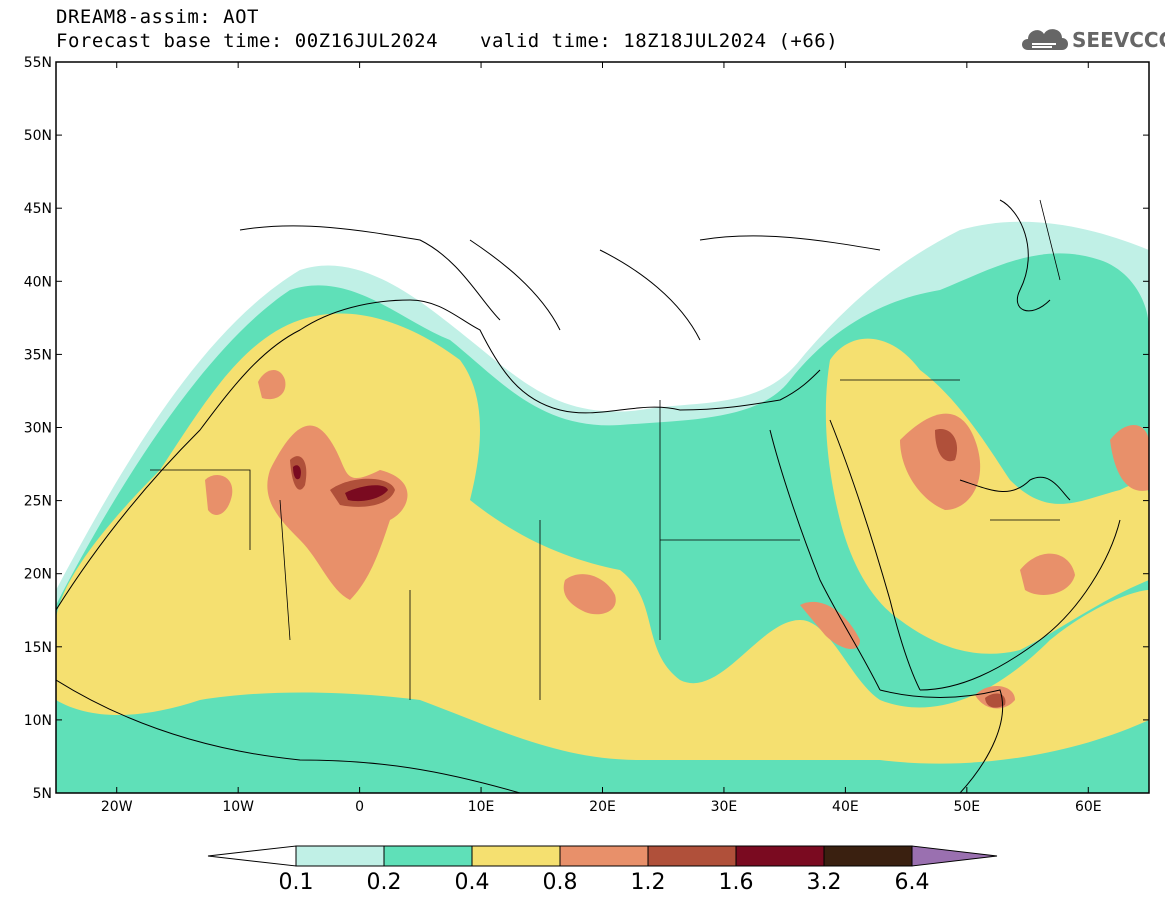 This screenshot has height=905, width=1165. Describe the element at coordinates (830, 625) in the screenshot. I see `aot-band-0.8-eritrea` at that location.